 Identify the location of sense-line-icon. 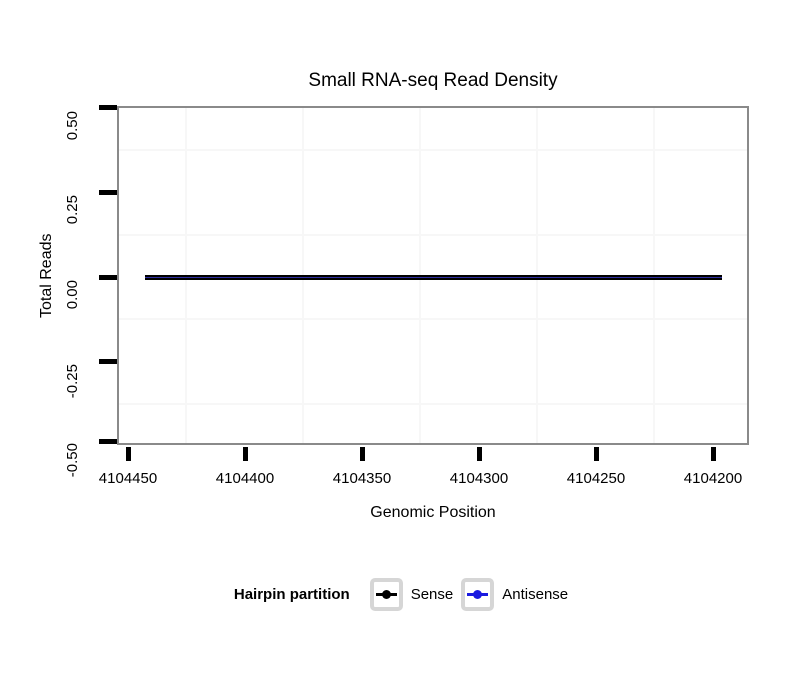
(386, 594).